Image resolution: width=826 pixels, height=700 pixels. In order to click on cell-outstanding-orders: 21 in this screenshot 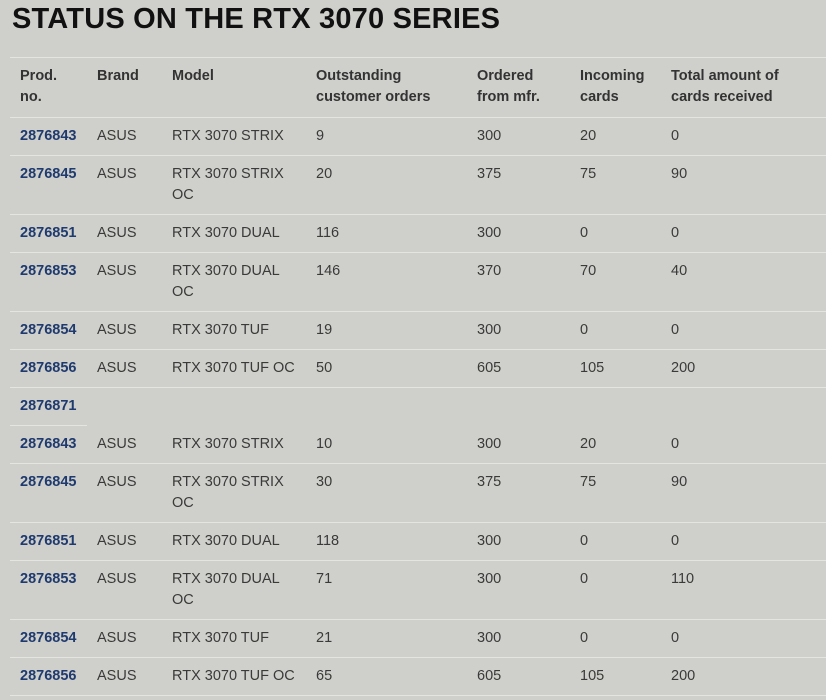, I will do `click(386, 638)`.